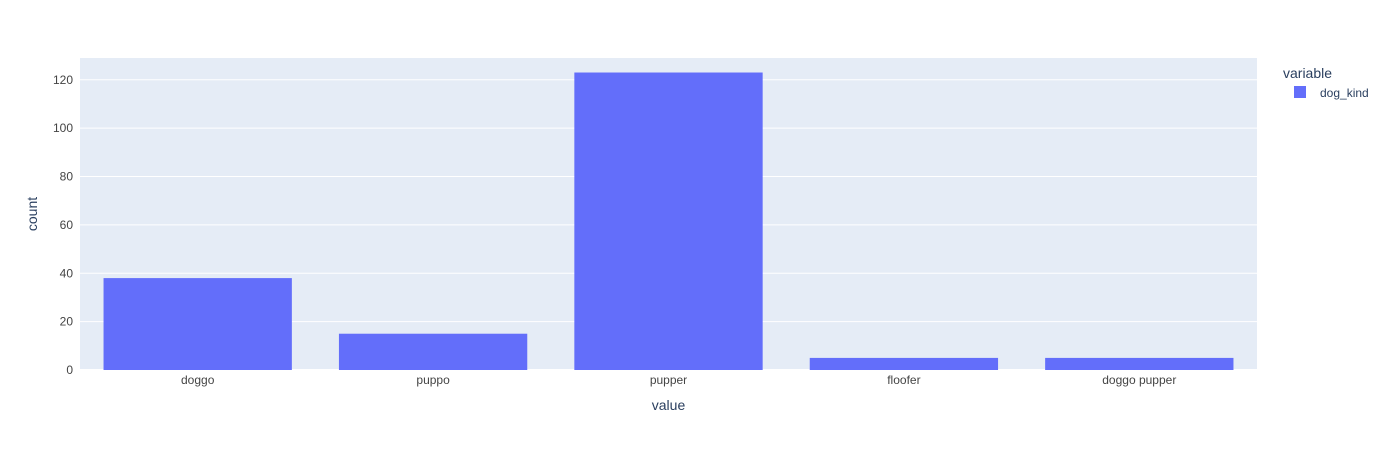  Describe the element at coordinates (433, 380) in the screenshot. I see `x-tick-label: puppo` at that location.